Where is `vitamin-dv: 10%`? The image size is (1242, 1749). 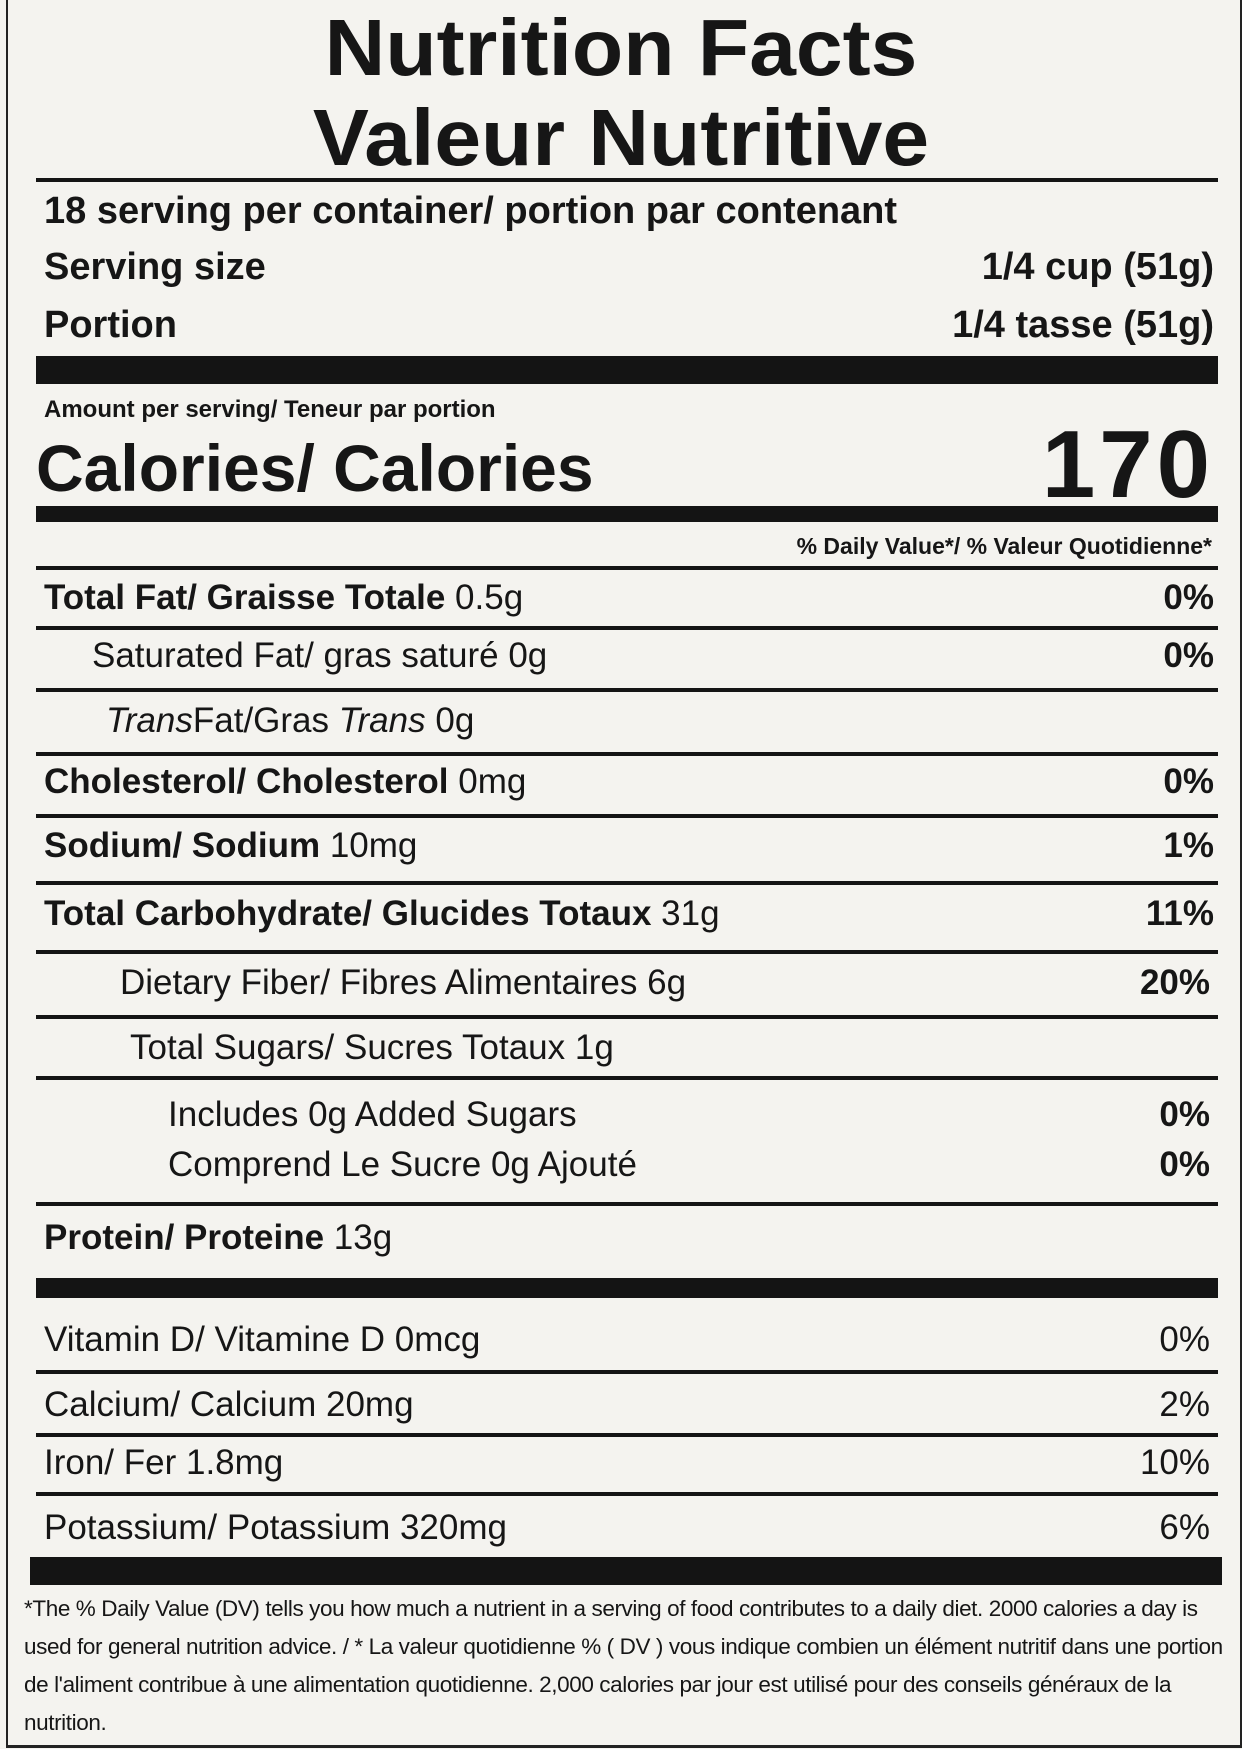 vitamin-dv: 10% is located at coordinates (1174, 1462).